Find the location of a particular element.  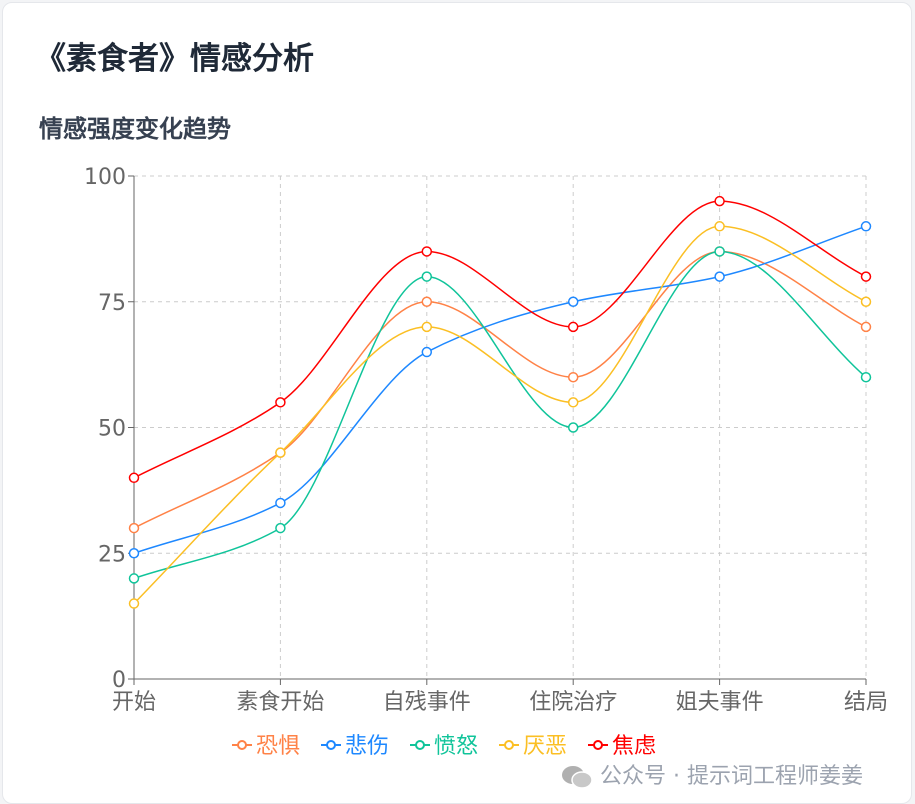

watermark-text: 公众号 · 提示词工程师姜姜 is located at coordinates (731, 776).